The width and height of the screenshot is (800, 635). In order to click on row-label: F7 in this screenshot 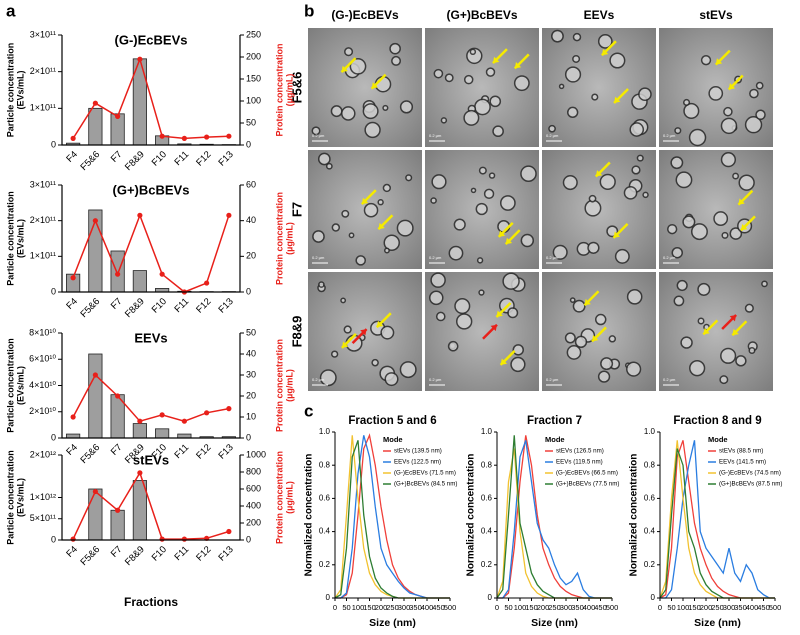, I will do `click(296, 209)`.